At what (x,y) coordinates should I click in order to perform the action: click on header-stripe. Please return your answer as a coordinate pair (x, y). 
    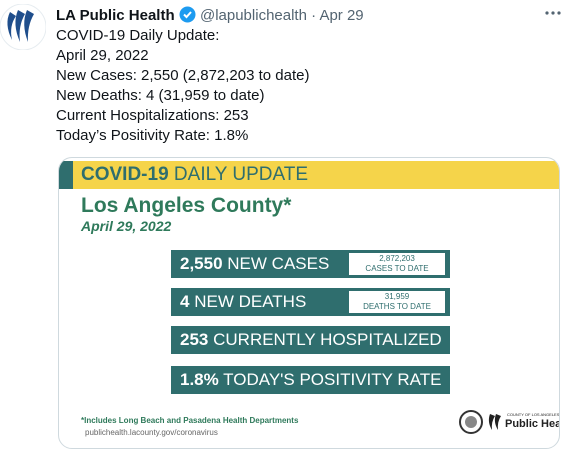
    Looking at the image, I should click on (66, 175).